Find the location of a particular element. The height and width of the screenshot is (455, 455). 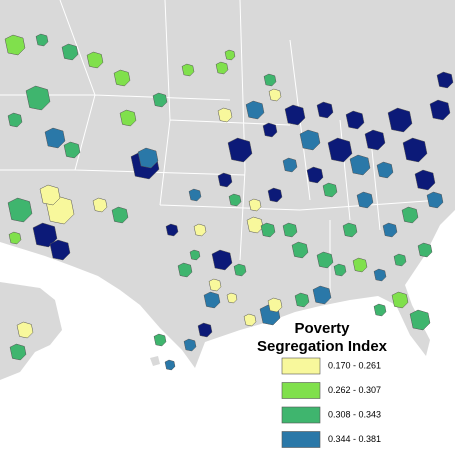

legend-title: Poverty is located at coordinates (322, 328).